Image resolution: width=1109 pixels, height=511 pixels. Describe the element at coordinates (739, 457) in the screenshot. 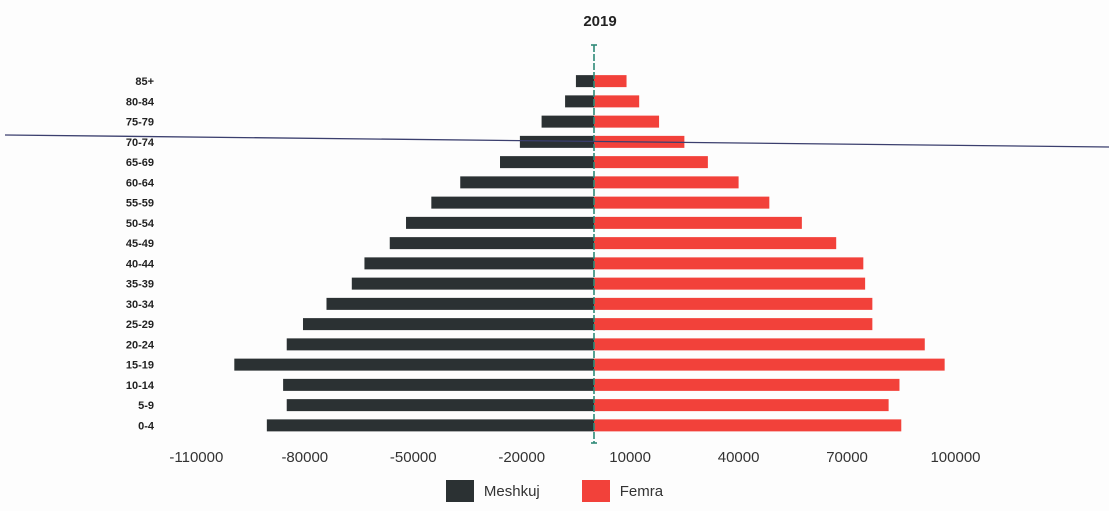

I see `x-tick-label: 40000` at that location.